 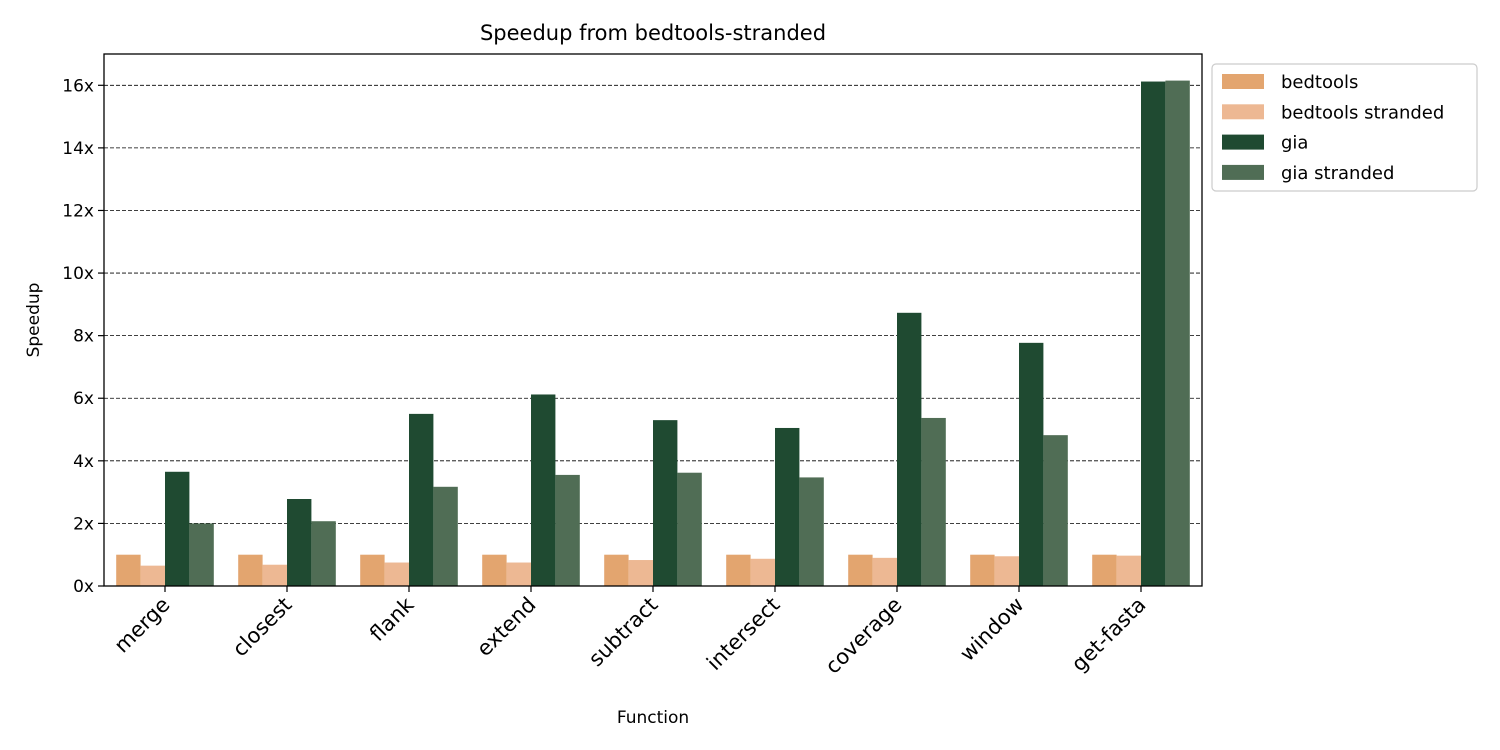 What do you see at coordinates (392, 619) in the screenshot?
I see `x-tick-label: flank` at bounding box center [392, 619].